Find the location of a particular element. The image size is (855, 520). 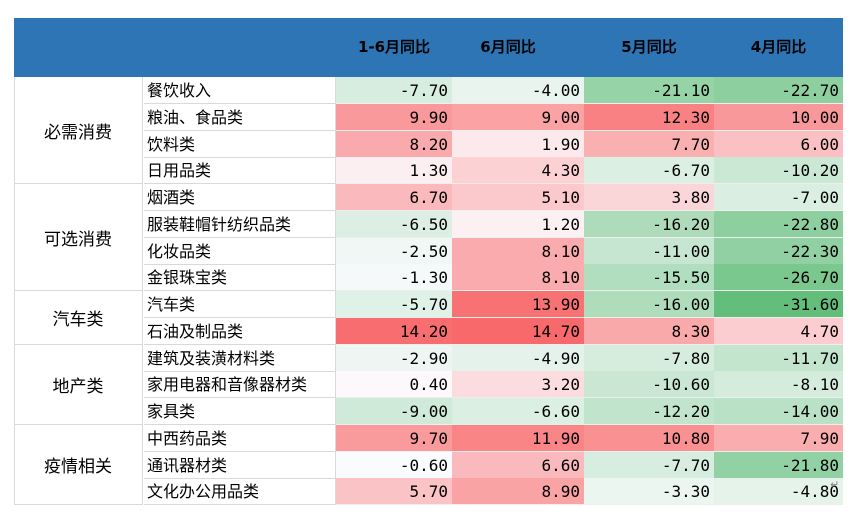

value-cell: 6.70 is located at coordinates (394, 197).